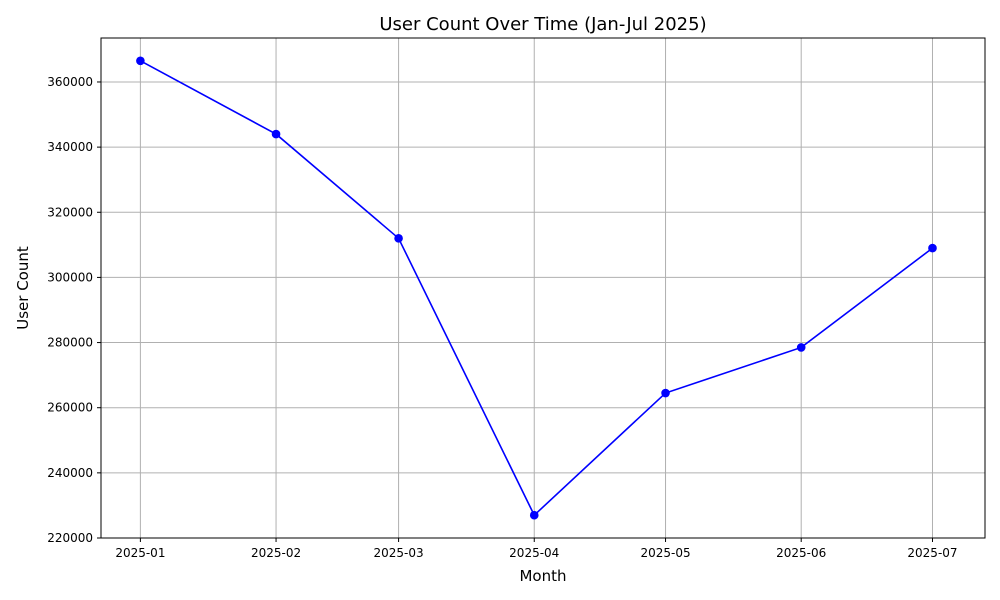 This screenshot has height=600, width=1000. Describe the element at coordinates (801, 553) in the screenshot. I see `x-tick-label: 2025-06` at that location.